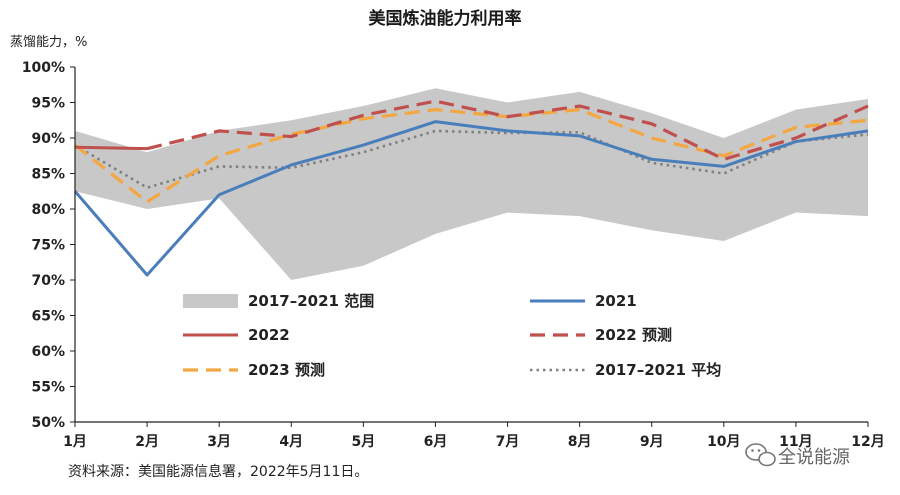 The width and height of the screenshot is (900, 495). I want to click on series-line-2022--dash, so click(507, 130).